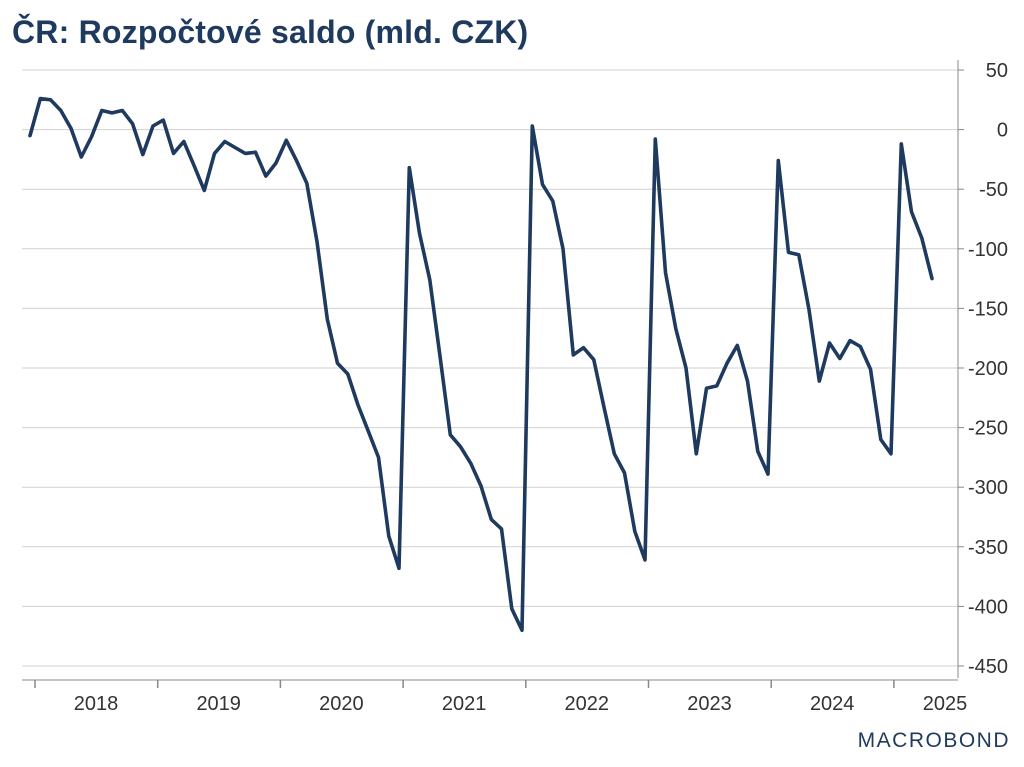  I want to click on y-tick-label: -350, so click(988, 548).